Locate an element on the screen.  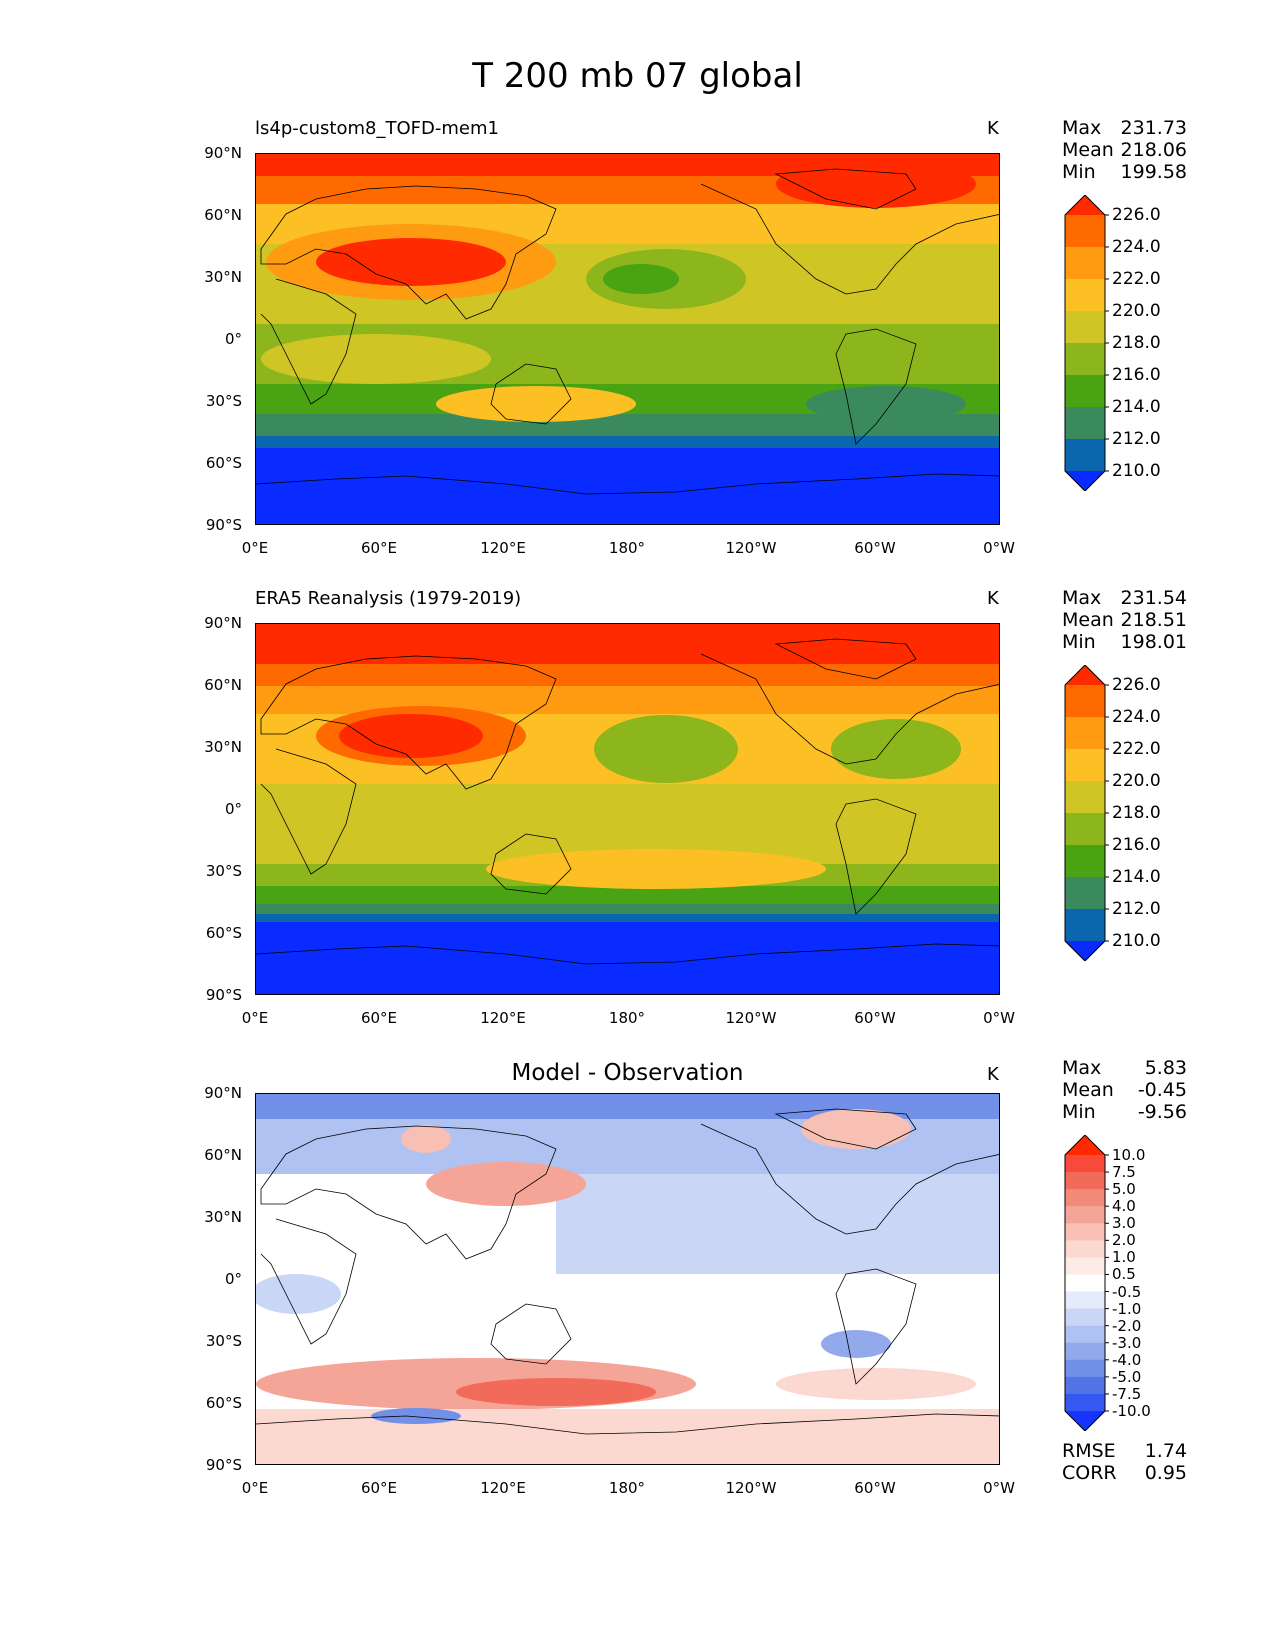
cool-patch-south-indian is located at coordinates (416, 1416).